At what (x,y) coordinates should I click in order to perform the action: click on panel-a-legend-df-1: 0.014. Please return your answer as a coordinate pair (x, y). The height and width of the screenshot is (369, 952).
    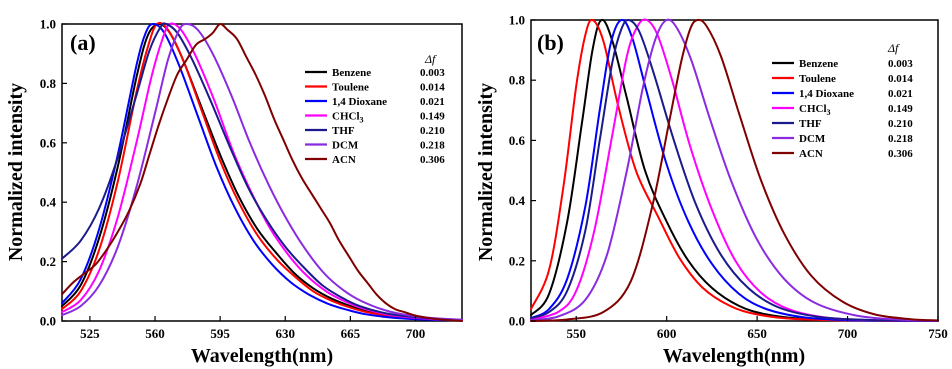
    Looking at the image, I should click on (432, 88).